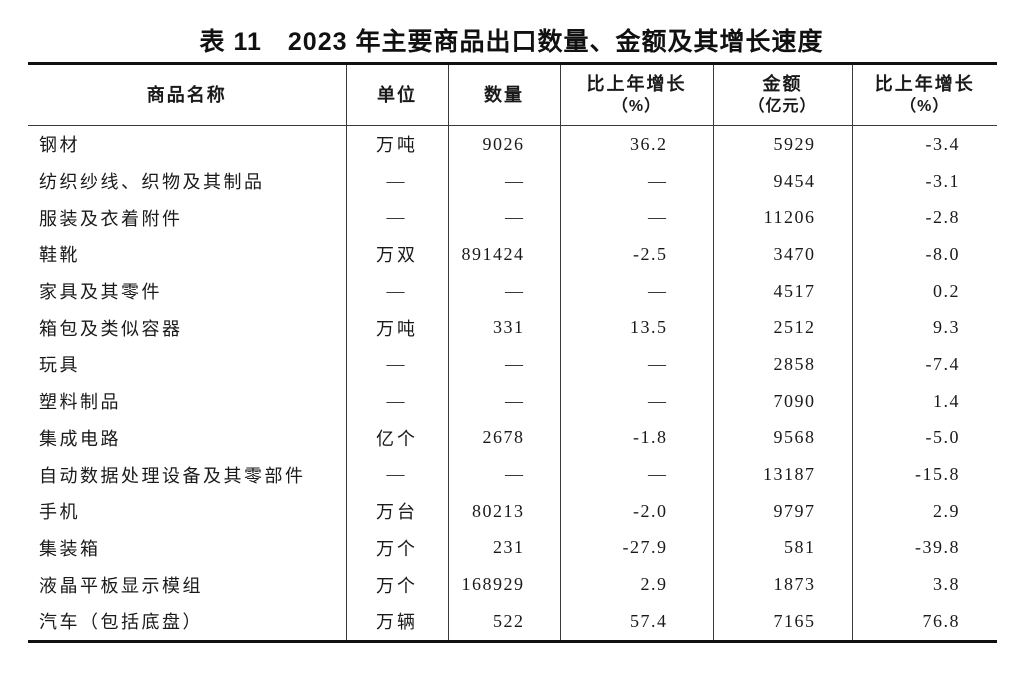 This screenshot has width=1023, height=685. Describe the element at coordinates (396, 511) in the screenshot. I see `cell-unit: 万台` at that location.